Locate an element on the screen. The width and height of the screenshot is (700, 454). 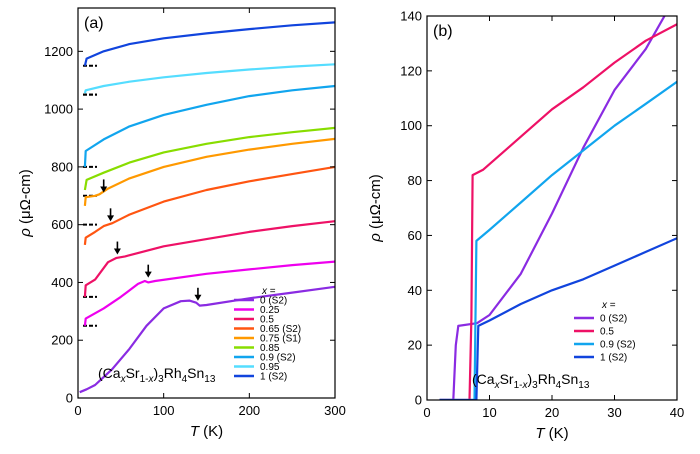
y-tick-label: 40 is located at coordinates (415, 290).